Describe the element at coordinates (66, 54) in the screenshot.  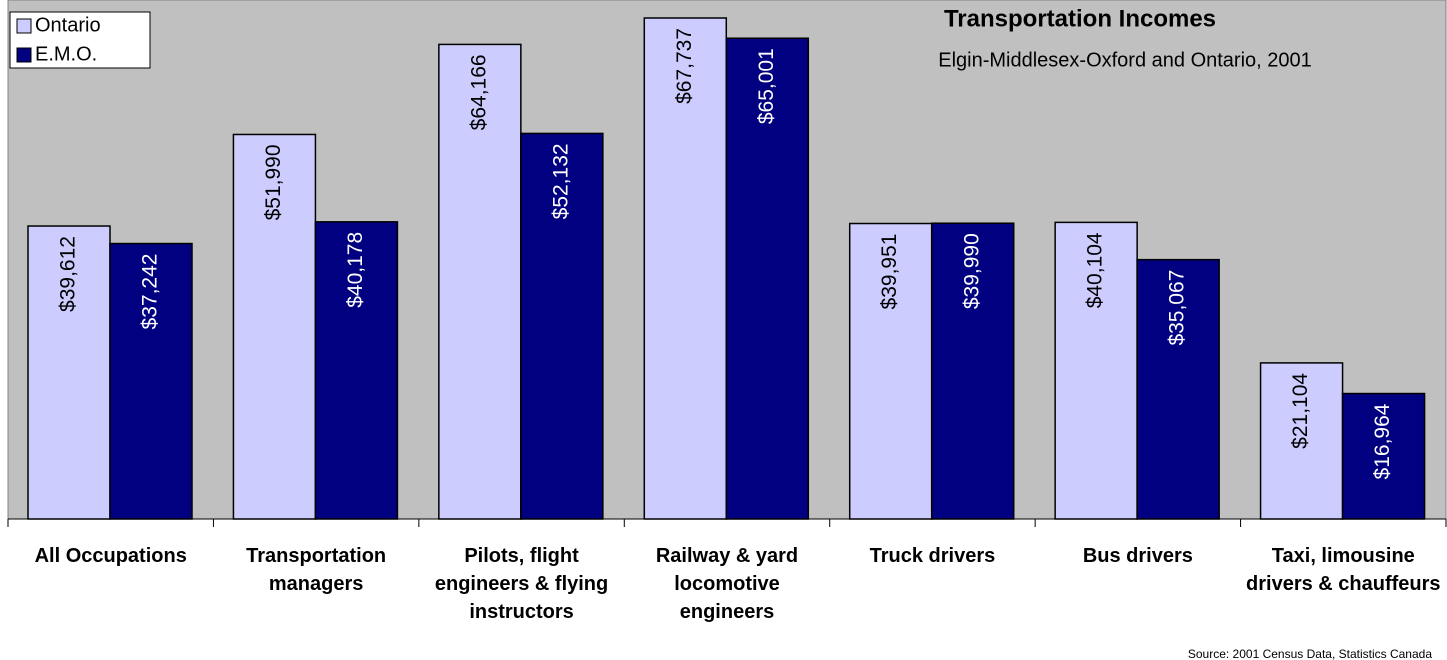
I see `legend-label: E.M.O.` at that location.